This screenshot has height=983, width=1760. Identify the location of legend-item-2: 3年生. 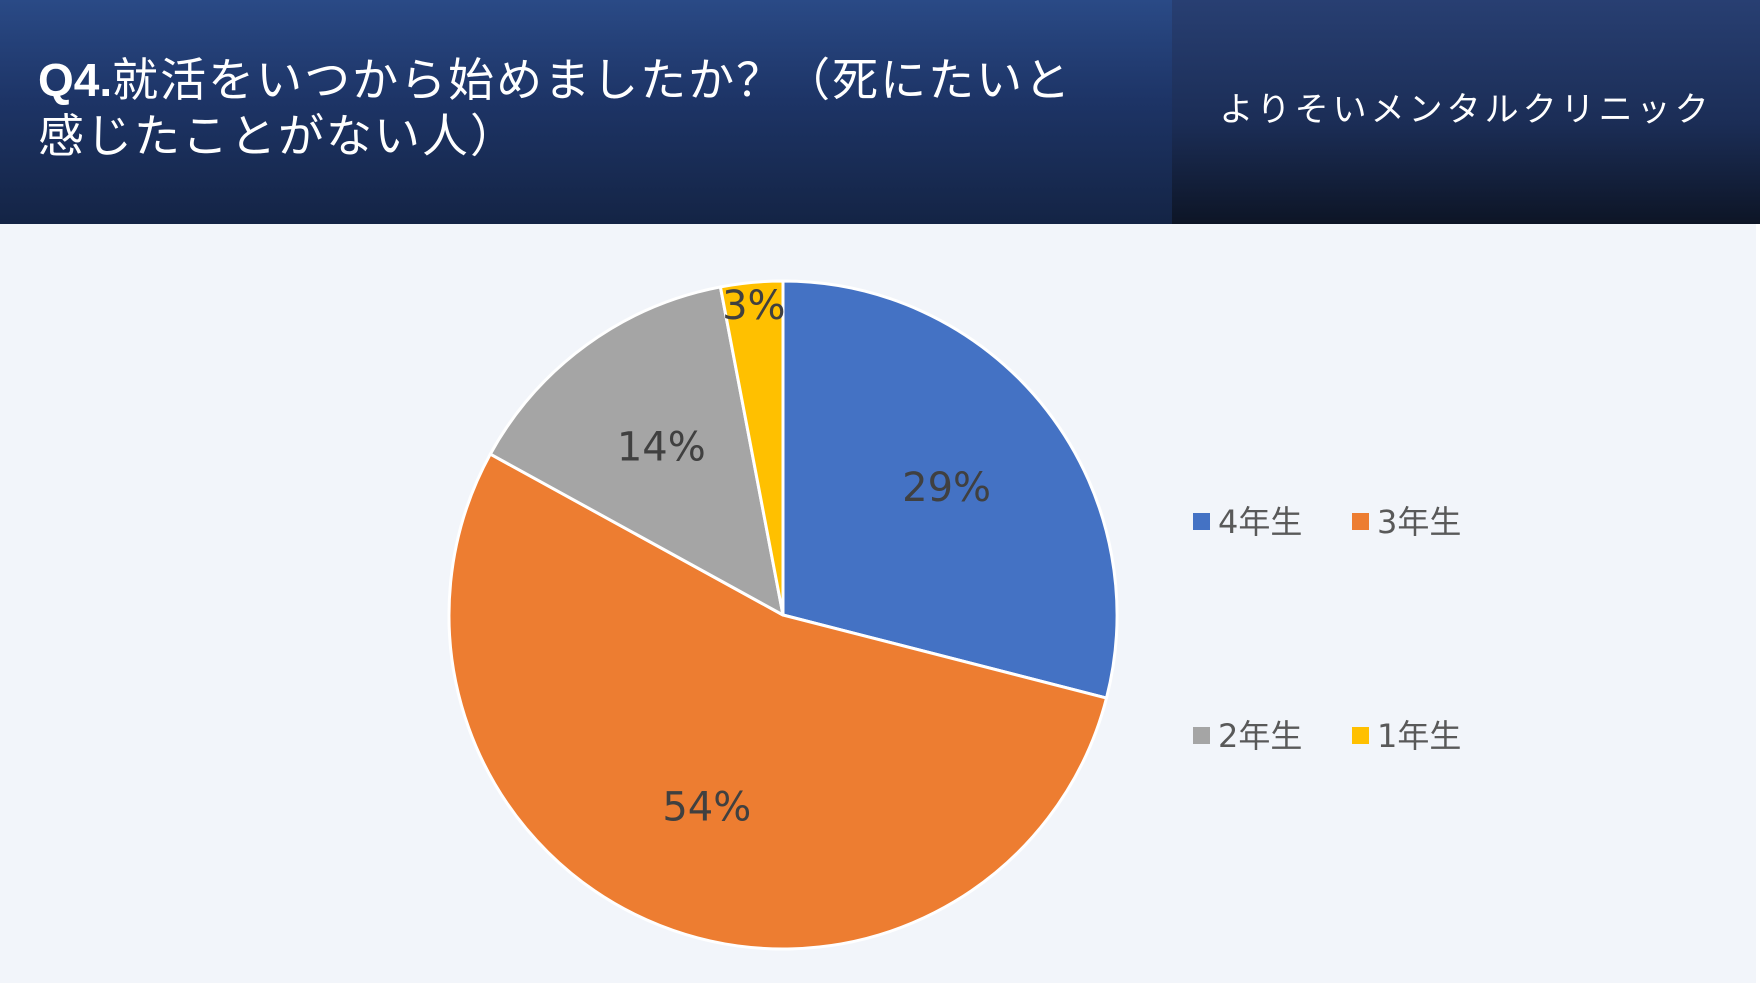
(1406, 522).